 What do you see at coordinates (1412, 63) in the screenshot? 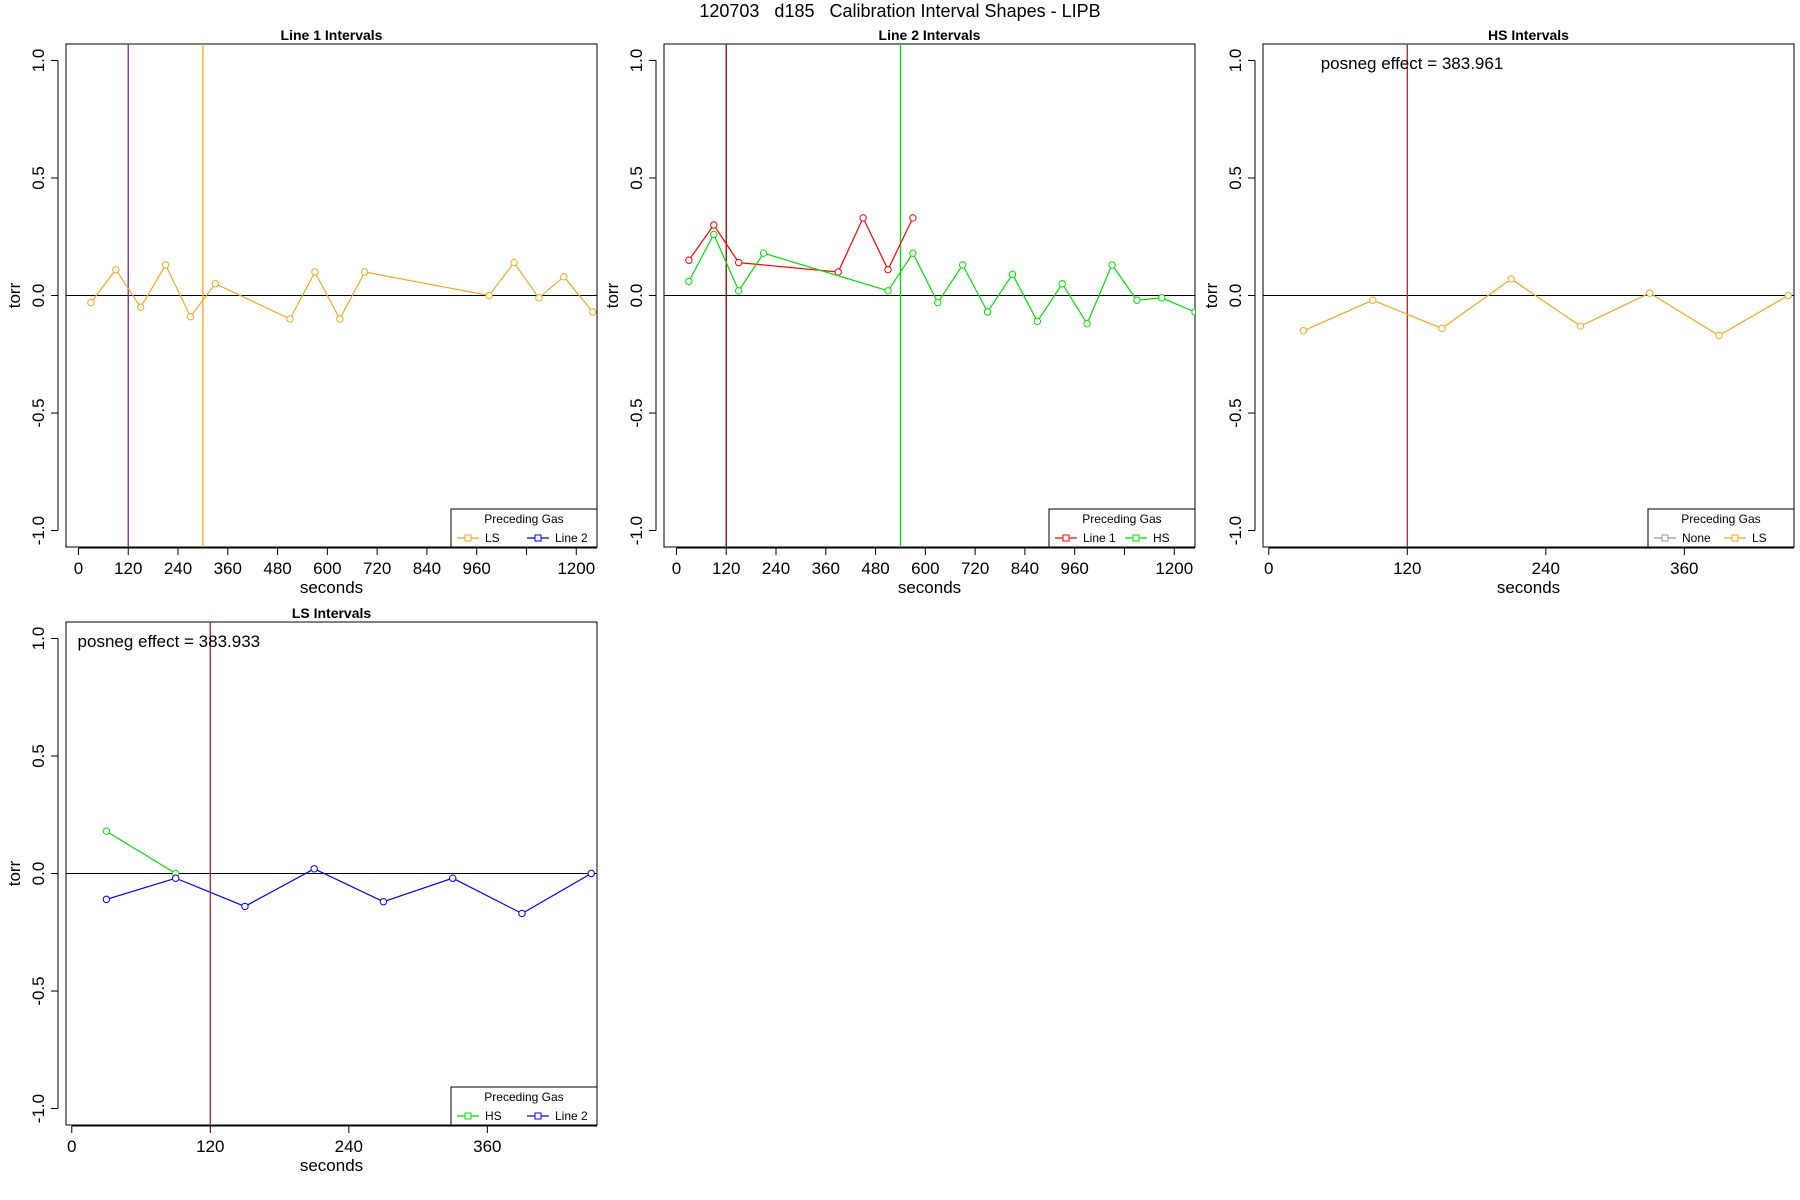
I see `posneg-annotation: posneg effect = 383.961` at bounding box center [1412, 63].